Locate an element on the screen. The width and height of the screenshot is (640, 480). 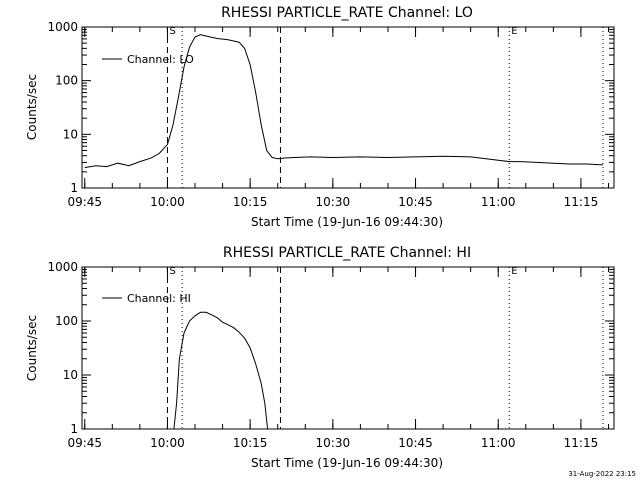
footer-timestamp: 31-Aug-2022 23:15 is located at coordinates (602, 474).